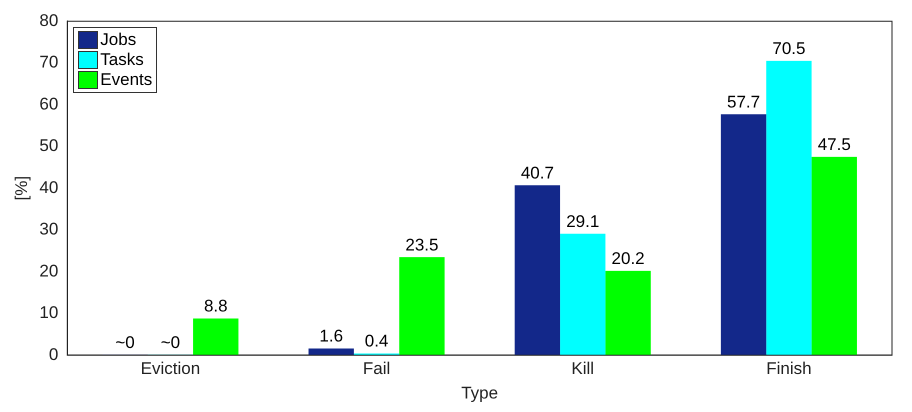 Image resolution: width=912 pixels, height=412 pixels. I want to click on y-tick-label: 0, so click(53, 354).